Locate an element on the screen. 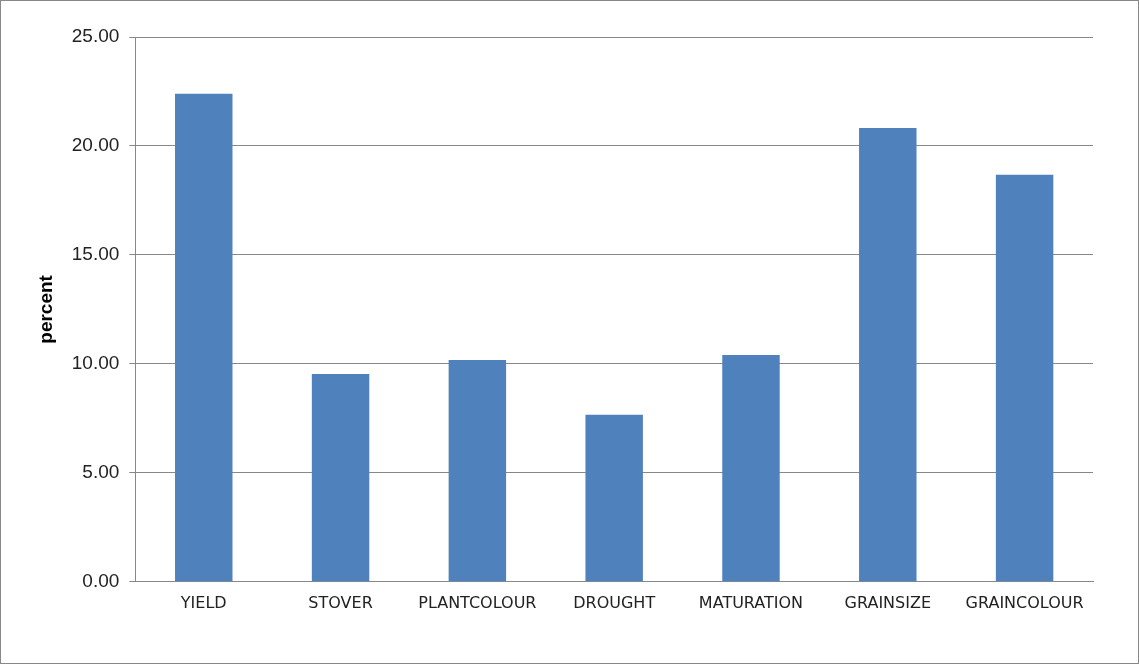 This screenshot has height=664, width=1139. x-tick-label: GRAINCOLOUR is located at coordinates (1024, 602).